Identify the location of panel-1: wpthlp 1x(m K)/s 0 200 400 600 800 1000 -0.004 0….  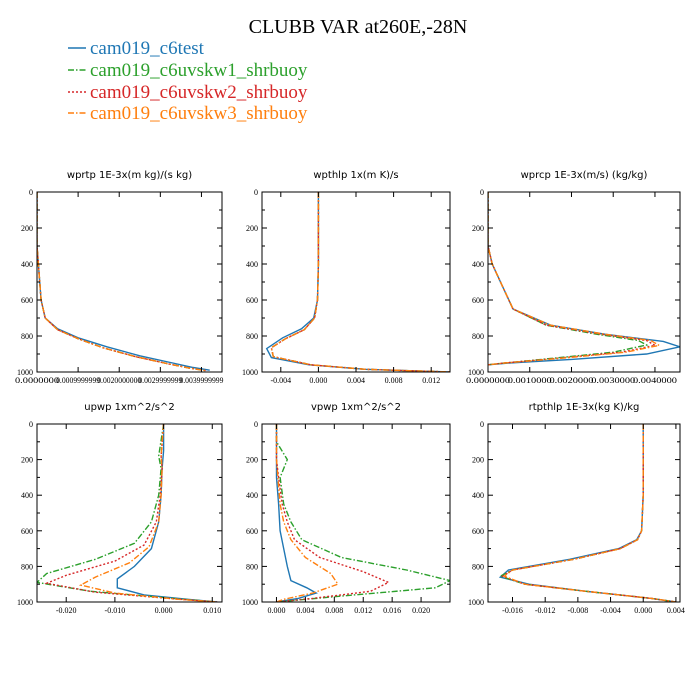
(346, 277).